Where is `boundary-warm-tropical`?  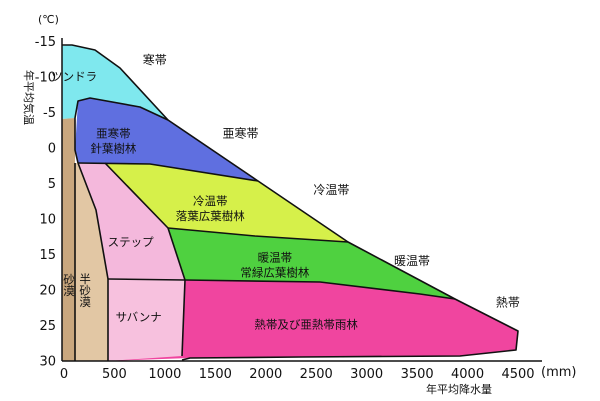 boundary-warm-tropical is located at coordinates (320, 289).